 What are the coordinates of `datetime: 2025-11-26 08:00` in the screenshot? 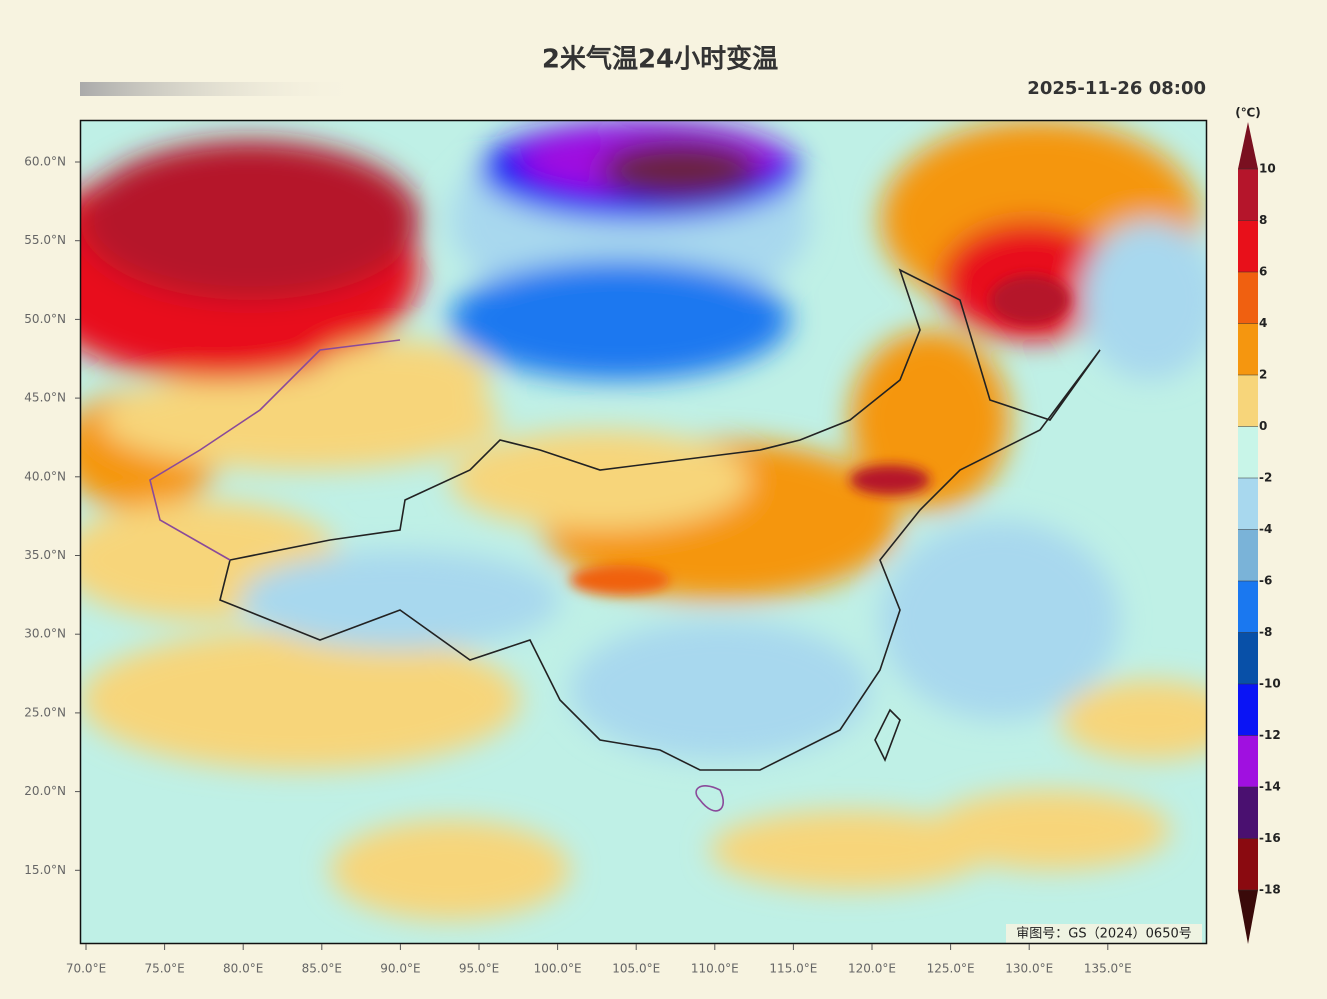 It's located at (1116, 88).